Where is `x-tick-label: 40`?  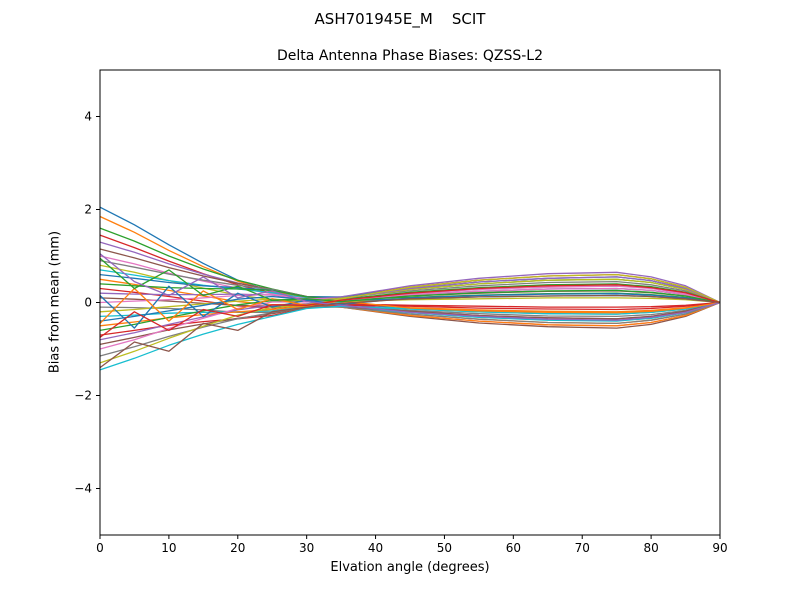
x-tick-label: 40 is located at coordinates (375, 548).